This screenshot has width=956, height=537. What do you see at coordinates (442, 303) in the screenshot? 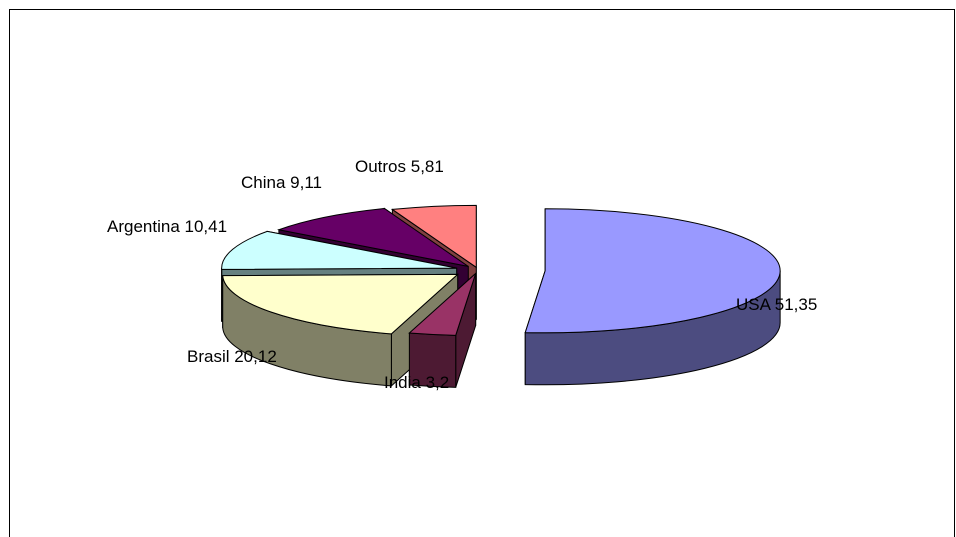
I see `slice-top-india` at bounding box center [442, 303].